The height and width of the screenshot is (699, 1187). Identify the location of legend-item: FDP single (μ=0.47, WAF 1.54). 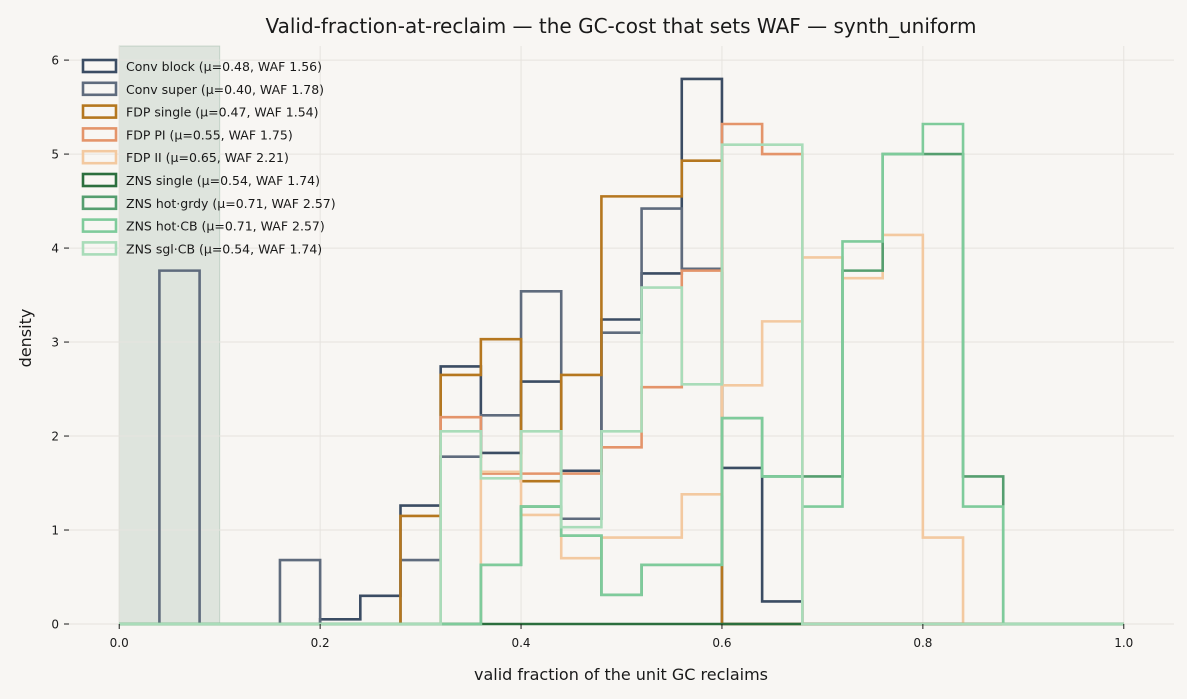
(200, 112).